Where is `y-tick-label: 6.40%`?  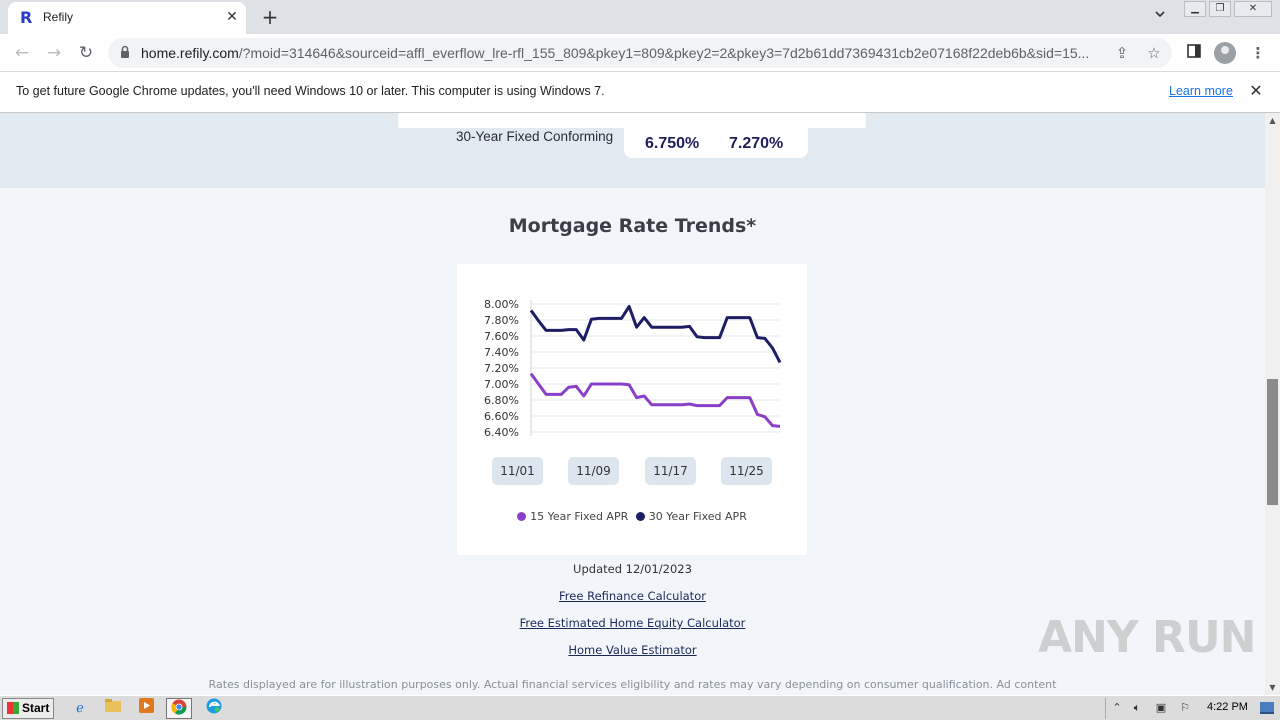 y-tick-label: 6.40% is located at coordinates (501, 432).